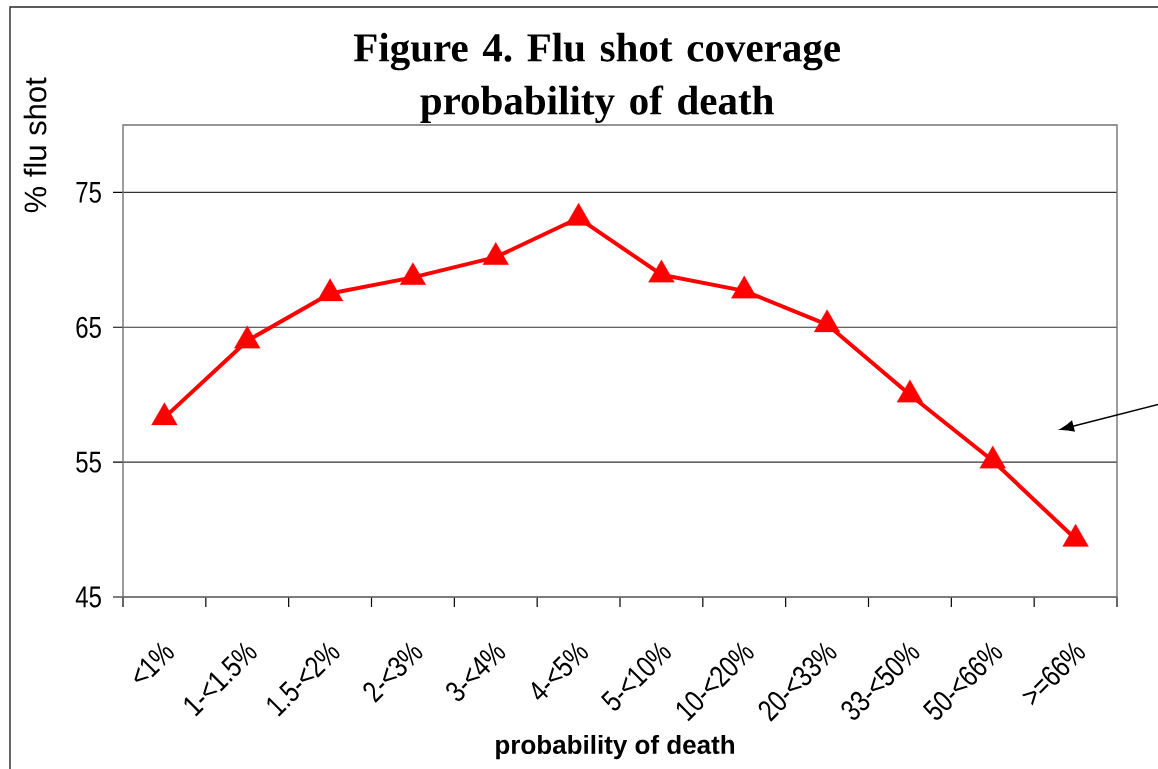  I want to click on chart-title: Figure 4. Flu shot coverage probability of death, so click(596, 78).